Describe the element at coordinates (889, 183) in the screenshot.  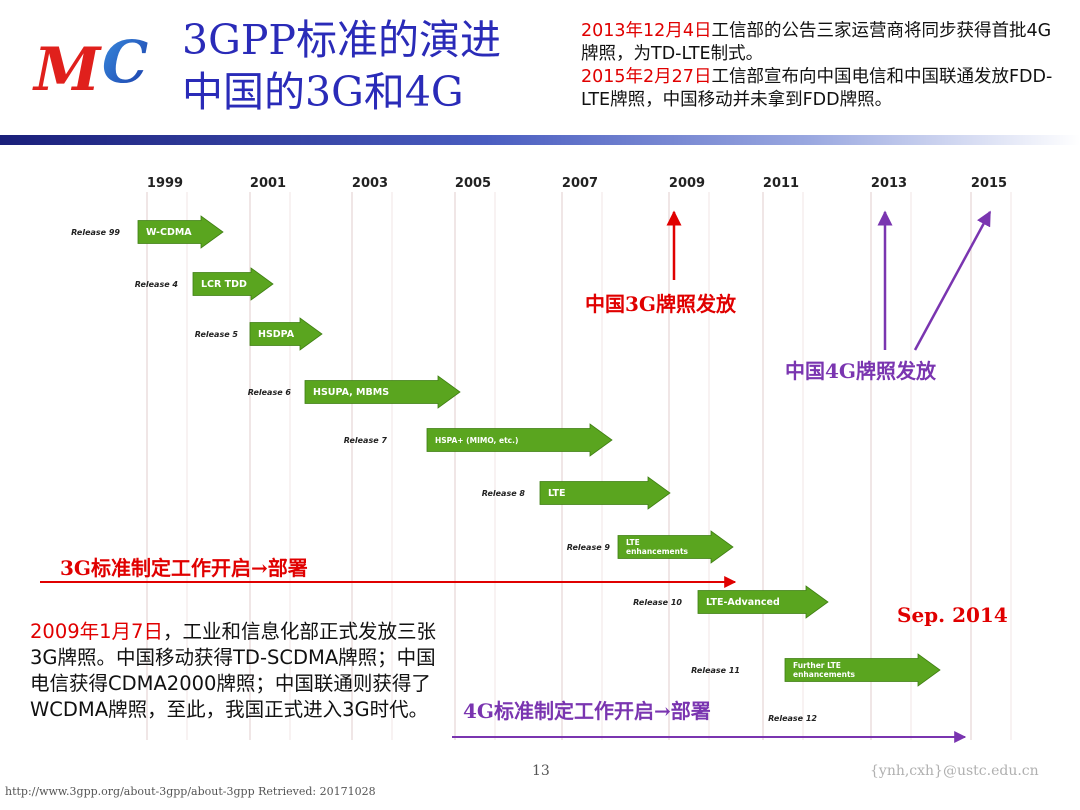
I see `year-label-2013: 2013` at that location.